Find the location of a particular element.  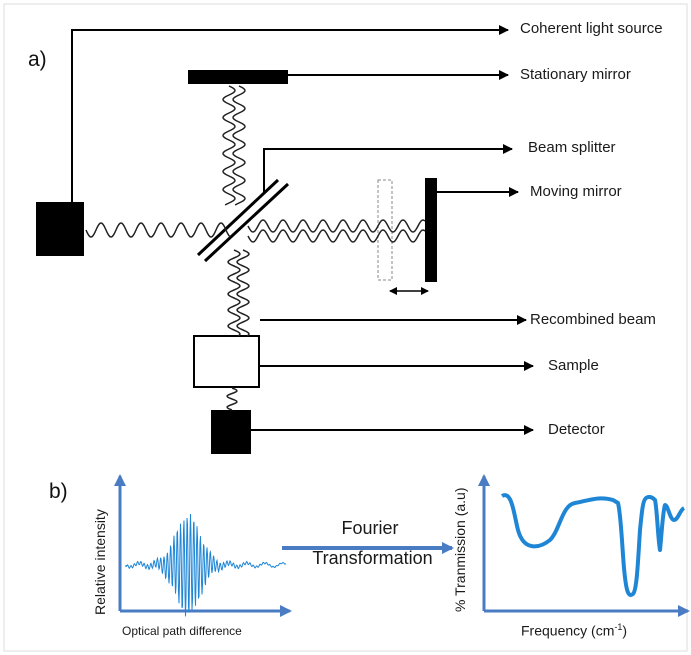

detector-block is located at coordinates (231, 432).